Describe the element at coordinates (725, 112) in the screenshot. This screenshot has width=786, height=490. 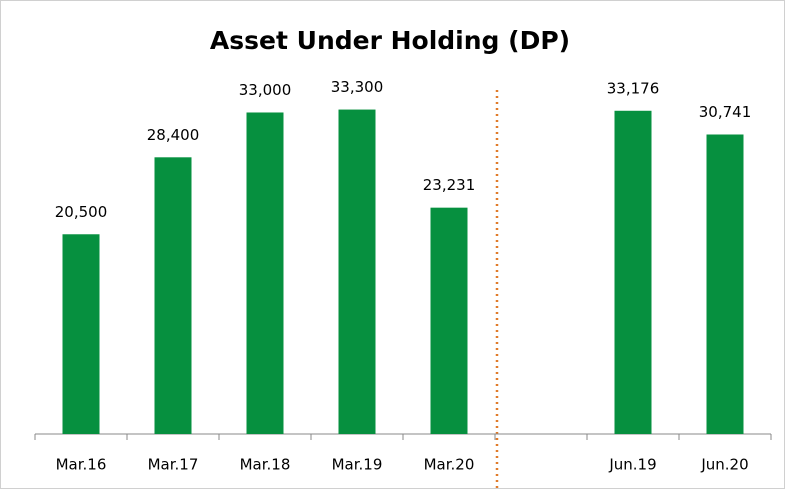
I see `value-label: 30,741` at that location.